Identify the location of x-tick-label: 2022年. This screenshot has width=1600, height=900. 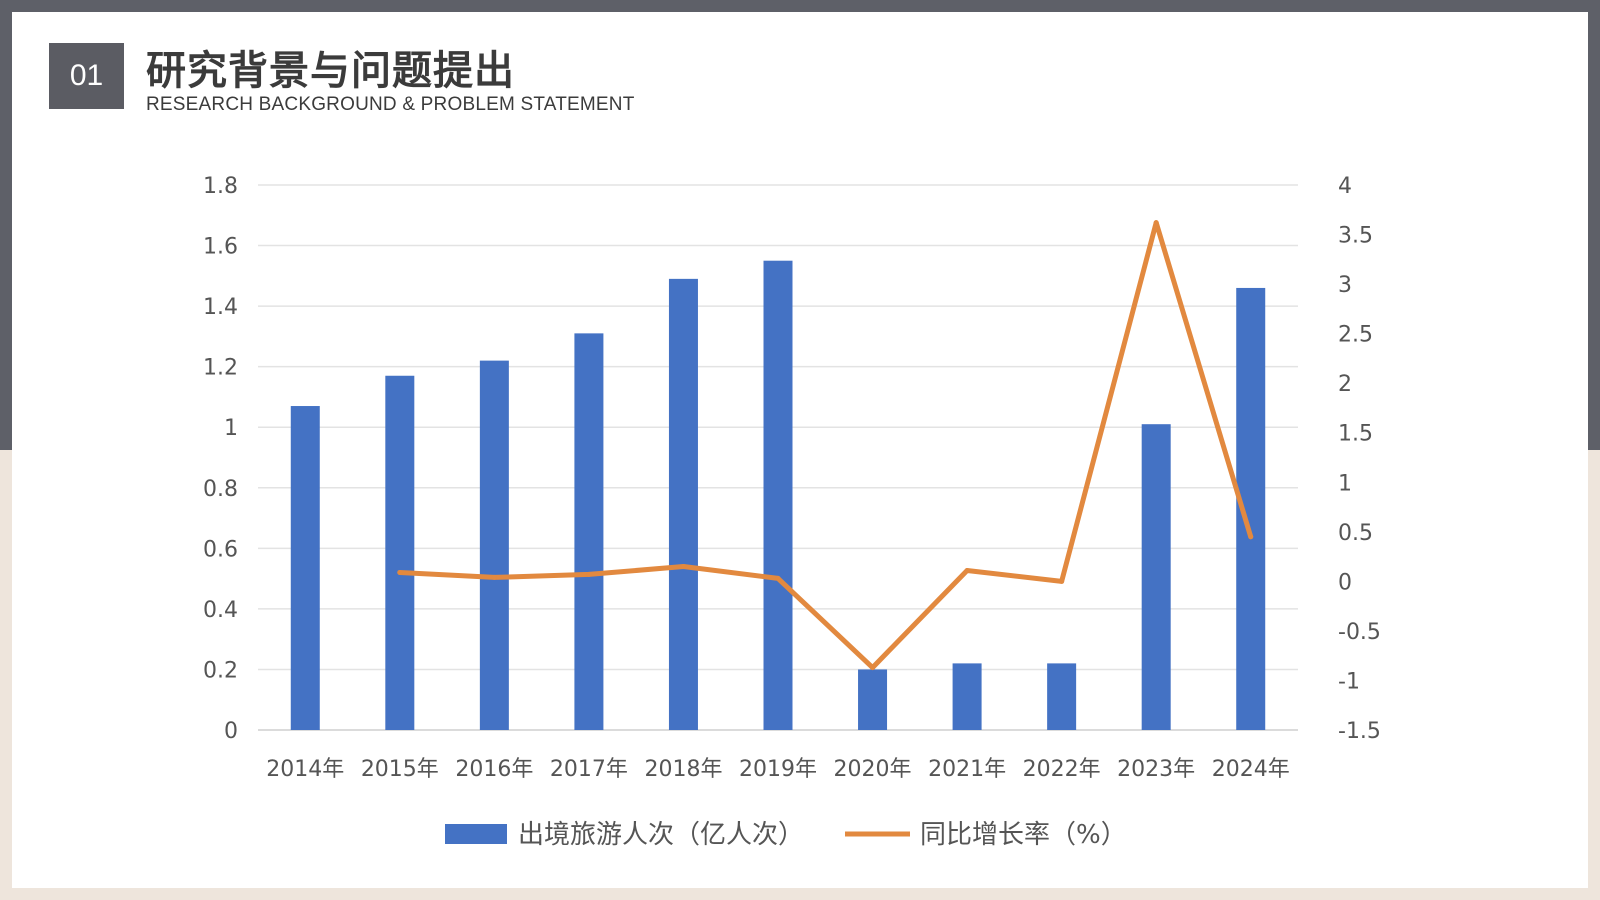
(1062, 769).